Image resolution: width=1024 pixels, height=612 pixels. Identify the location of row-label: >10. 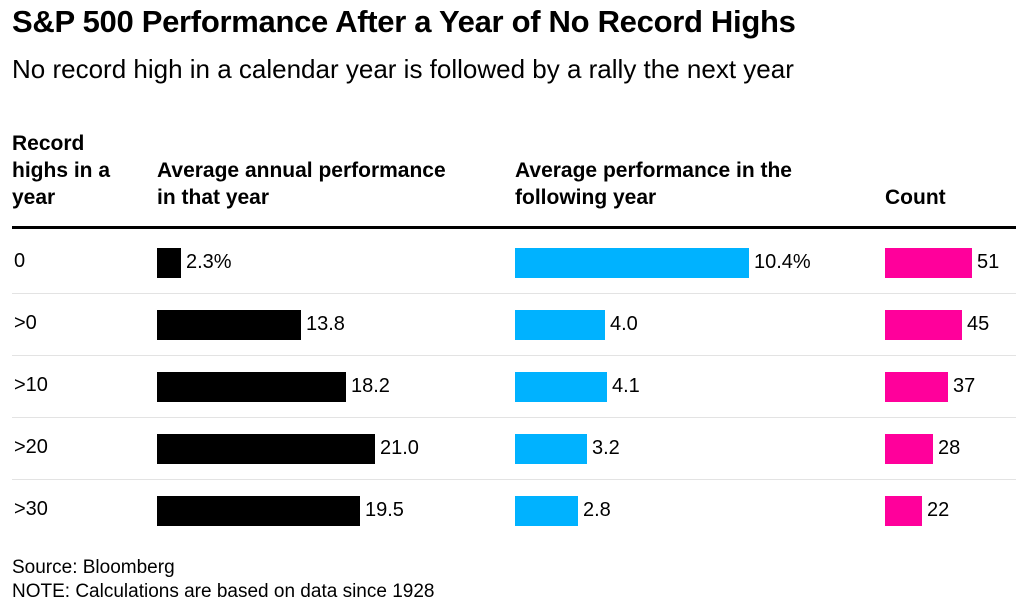
(31, 385).